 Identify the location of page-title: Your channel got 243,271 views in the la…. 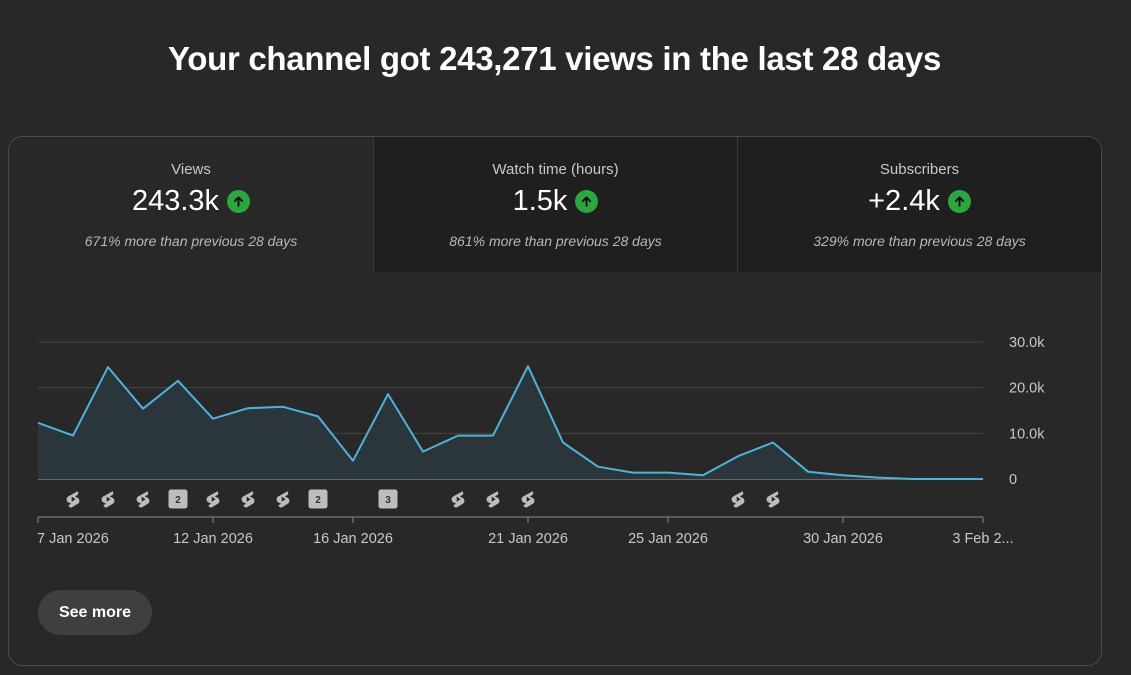
(554, 58).